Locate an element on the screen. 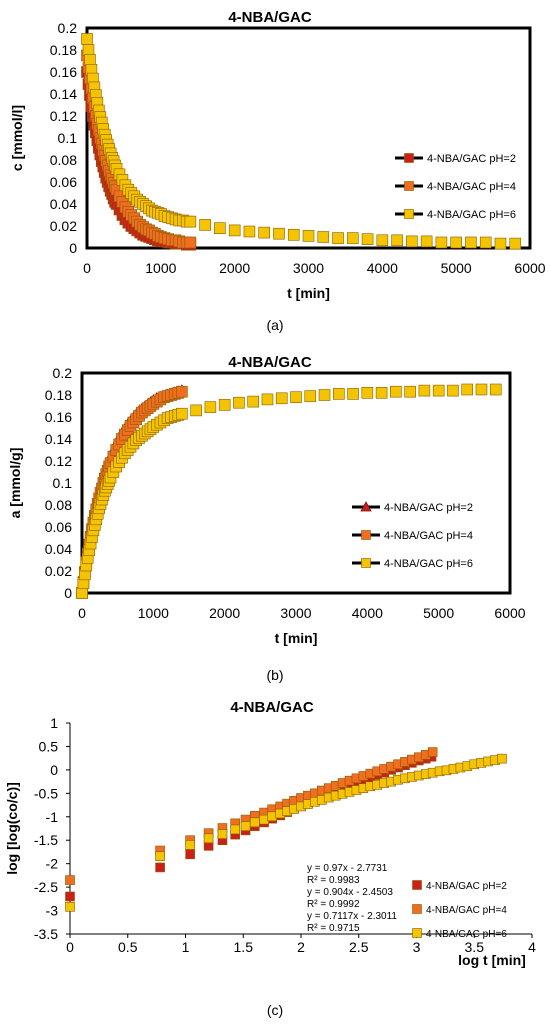 This screenshot has height=1026, width=550. x-tick-label: 2000 is located at coordinates (224, 613).